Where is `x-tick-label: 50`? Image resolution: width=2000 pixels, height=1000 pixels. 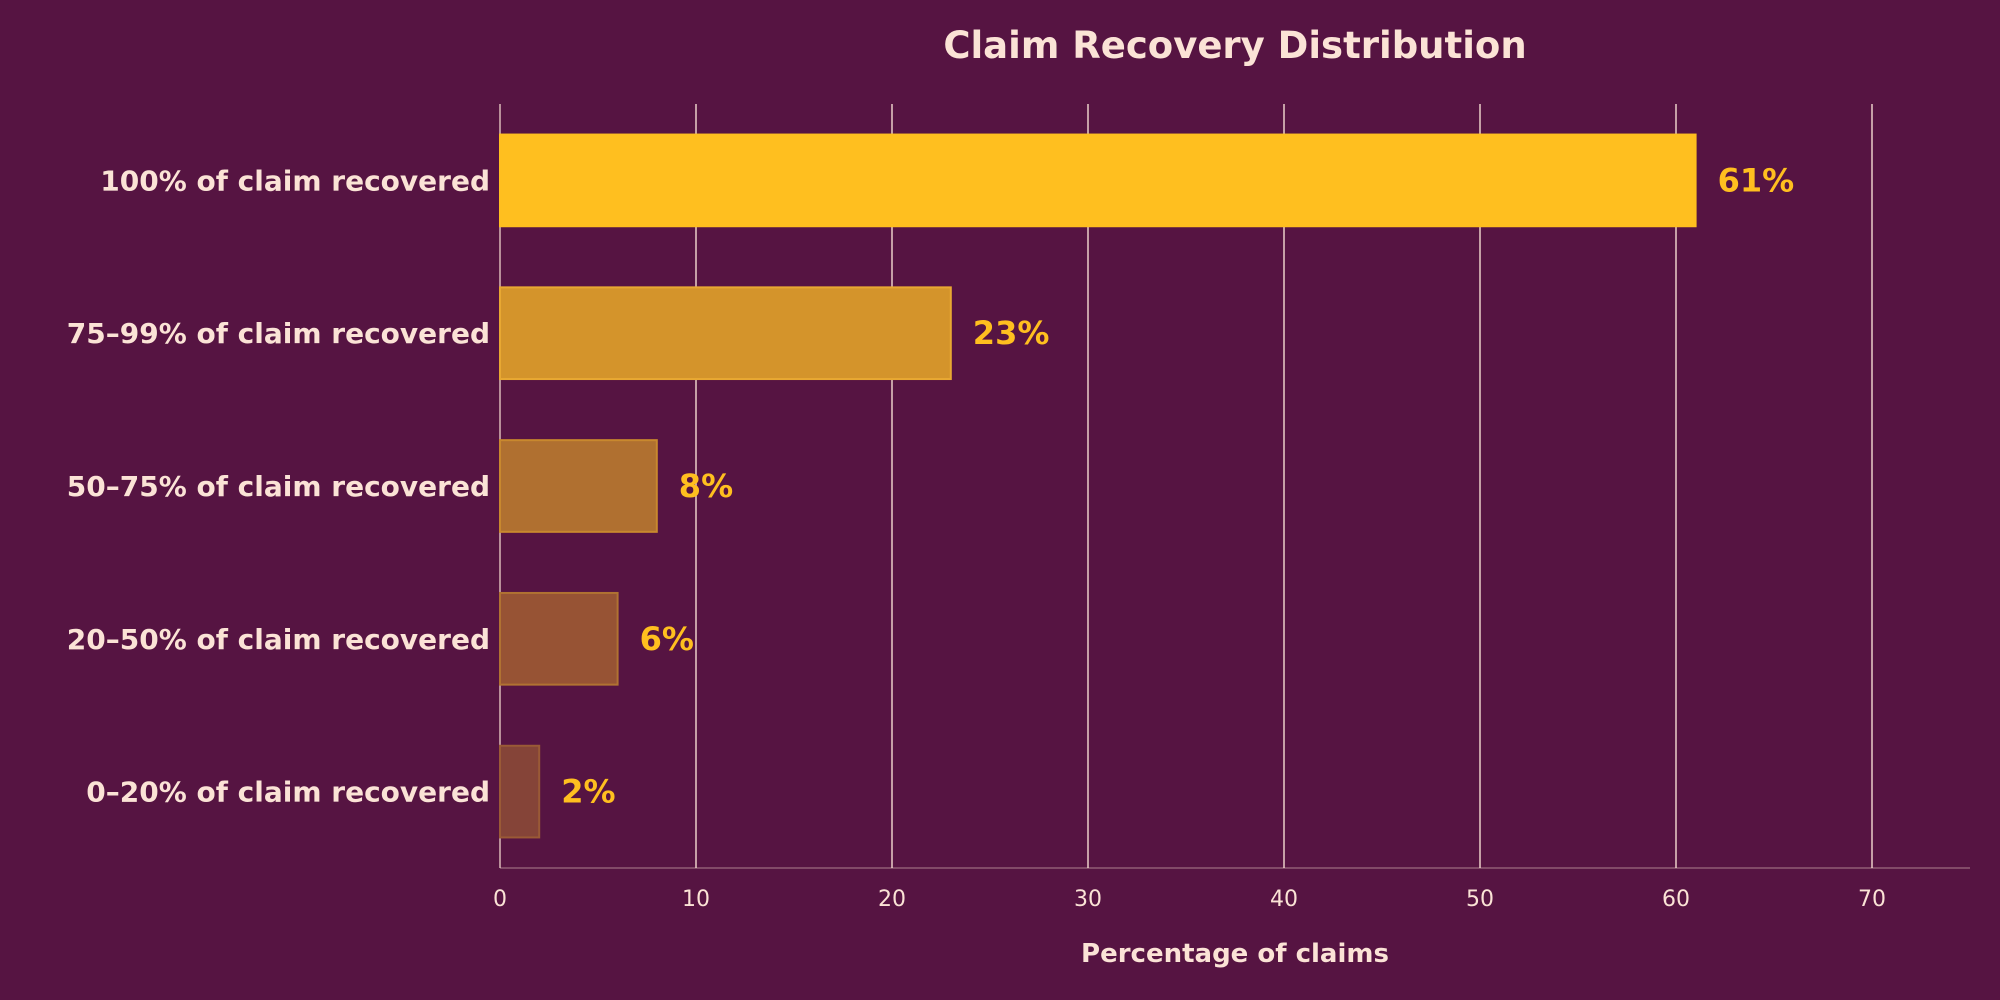
x-tick-label: 50 is located at coordinates (1480, 899).